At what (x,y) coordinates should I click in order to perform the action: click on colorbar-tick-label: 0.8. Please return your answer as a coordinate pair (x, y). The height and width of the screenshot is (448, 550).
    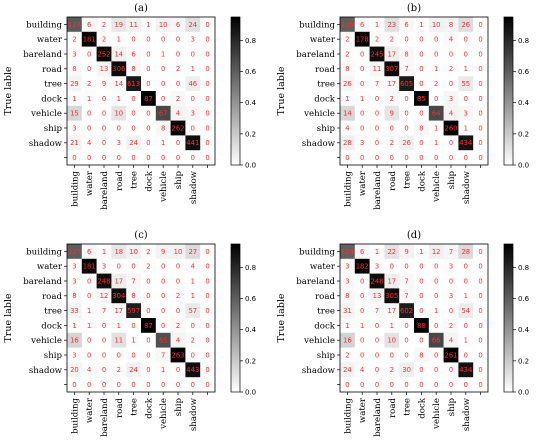
    Looking at the image, I should click on (250, 268).